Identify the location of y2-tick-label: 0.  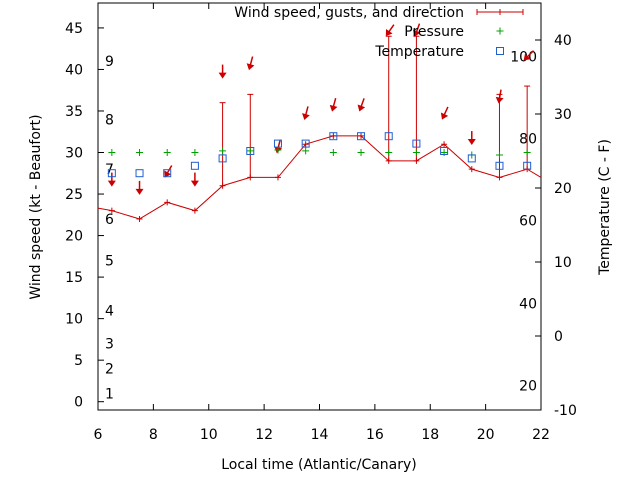
(558, 337).